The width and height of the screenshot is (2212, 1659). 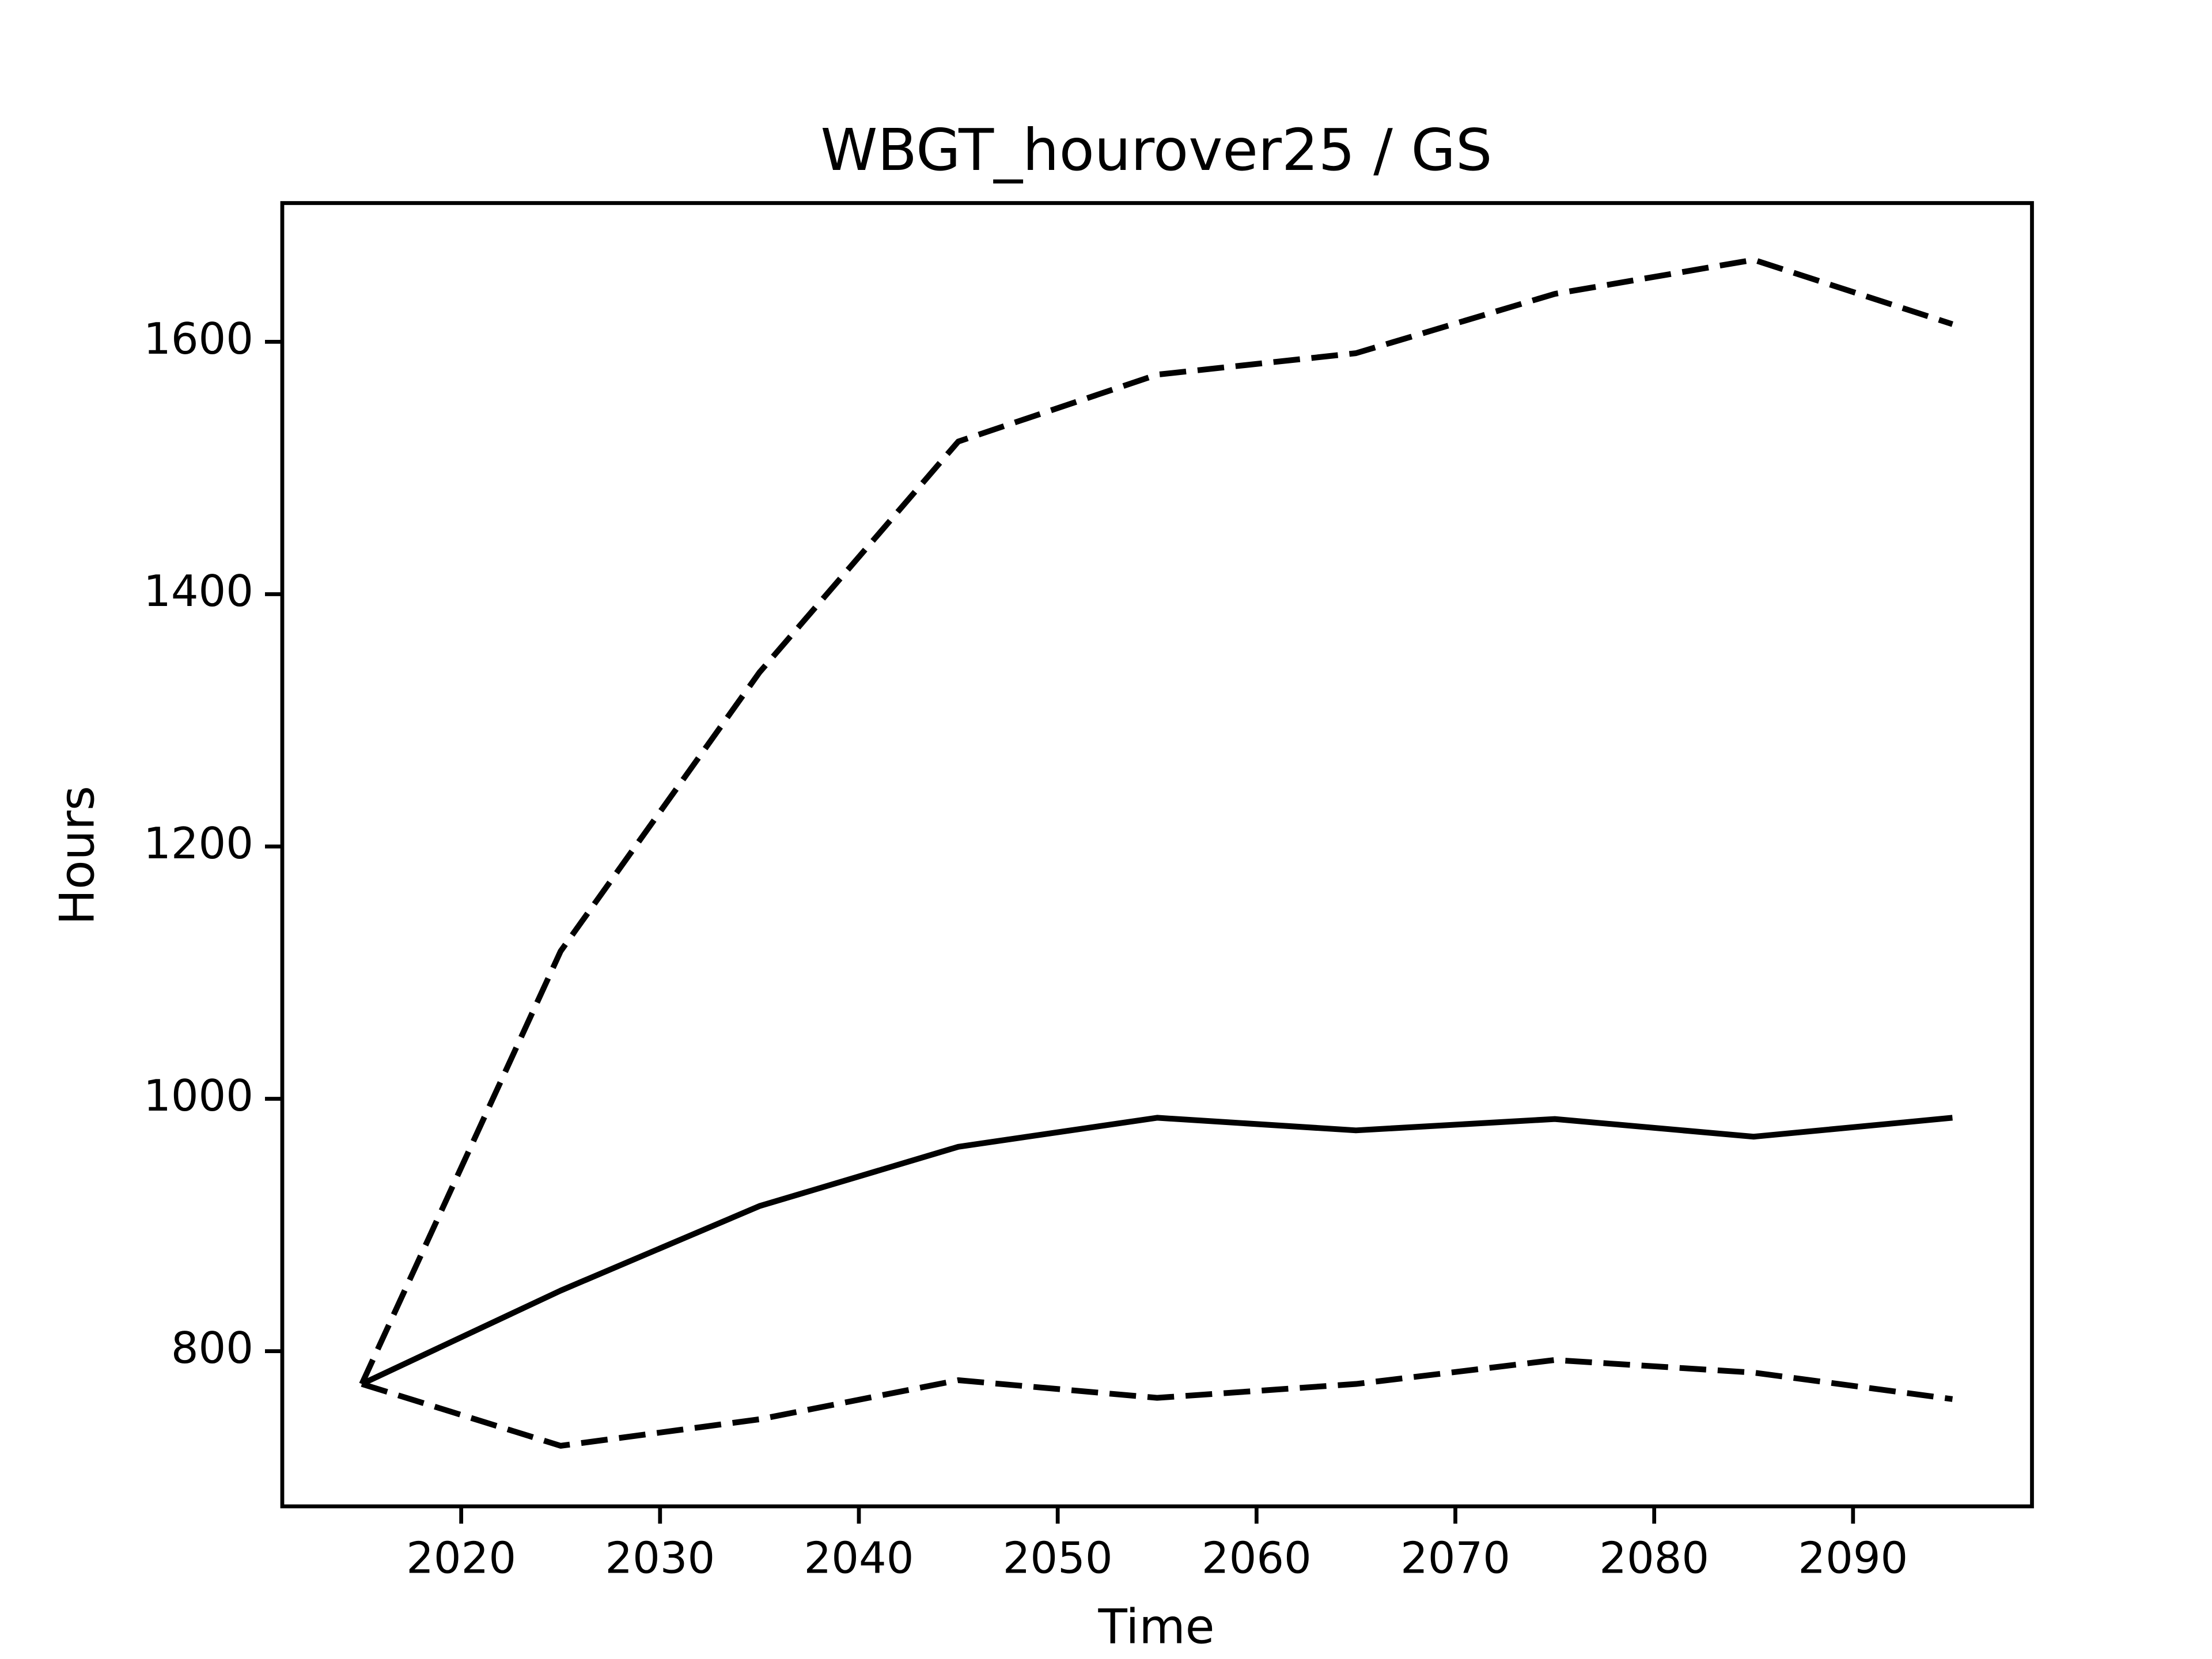 I want to click on x-tick-label: 2070, so click(x=1455, y=1558).